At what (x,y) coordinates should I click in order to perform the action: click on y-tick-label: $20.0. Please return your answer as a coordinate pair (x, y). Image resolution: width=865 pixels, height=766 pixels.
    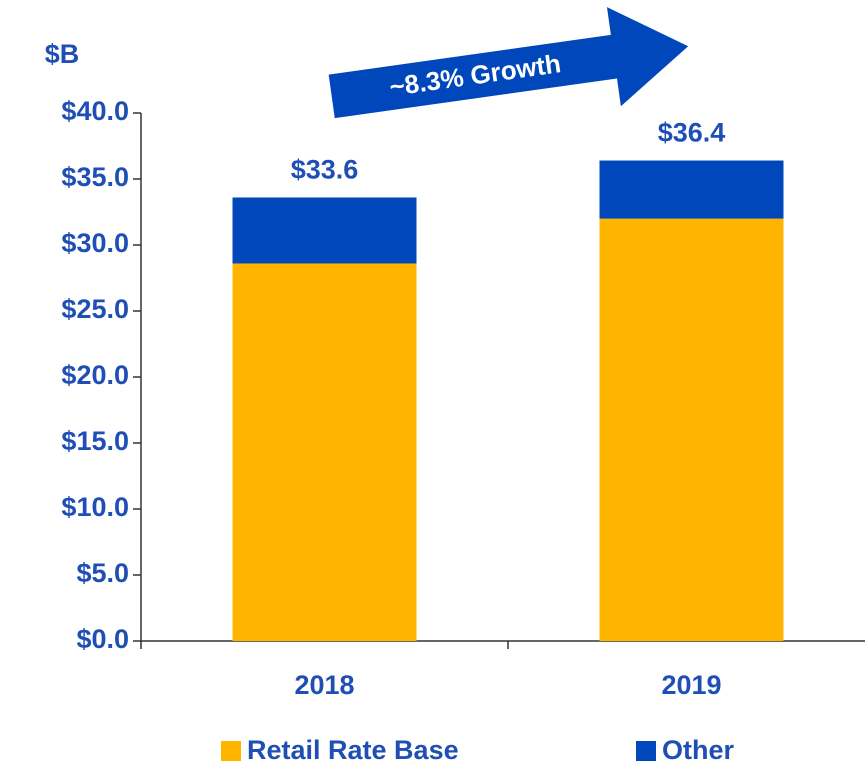
    Looking at the image, I should click on (95, 375).